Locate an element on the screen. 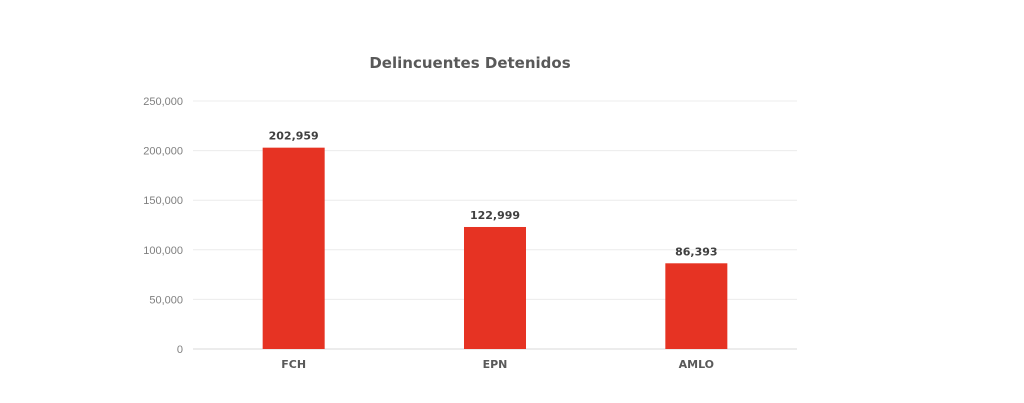 The width and height of the screenshot is (1024, 403). chart-title: Delincuentes Detenidos is located at coordinates (469, 63).